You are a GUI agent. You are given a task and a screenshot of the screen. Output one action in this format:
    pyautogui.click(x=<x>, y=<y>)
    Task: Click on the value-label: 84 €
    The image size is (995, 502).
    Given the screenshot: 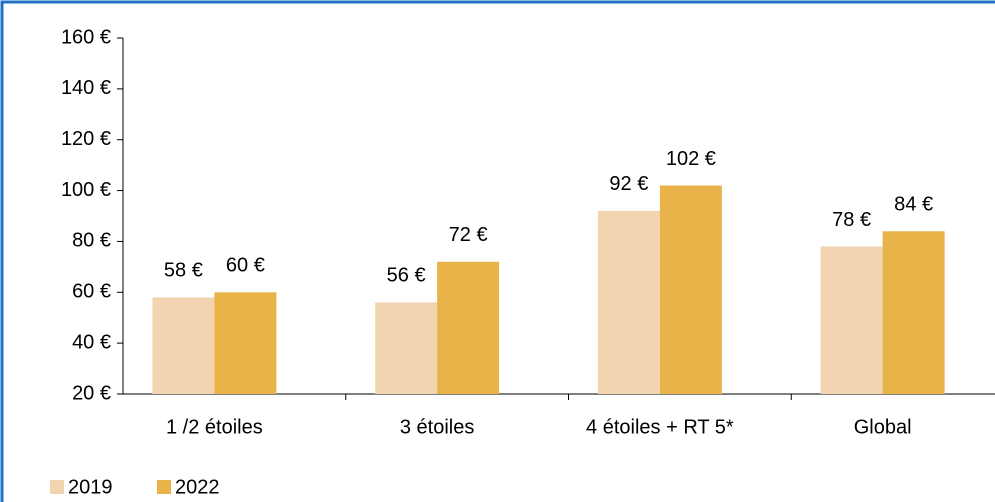 What is the action you would take?
    pyautogui.click(x=913, y=205)
    